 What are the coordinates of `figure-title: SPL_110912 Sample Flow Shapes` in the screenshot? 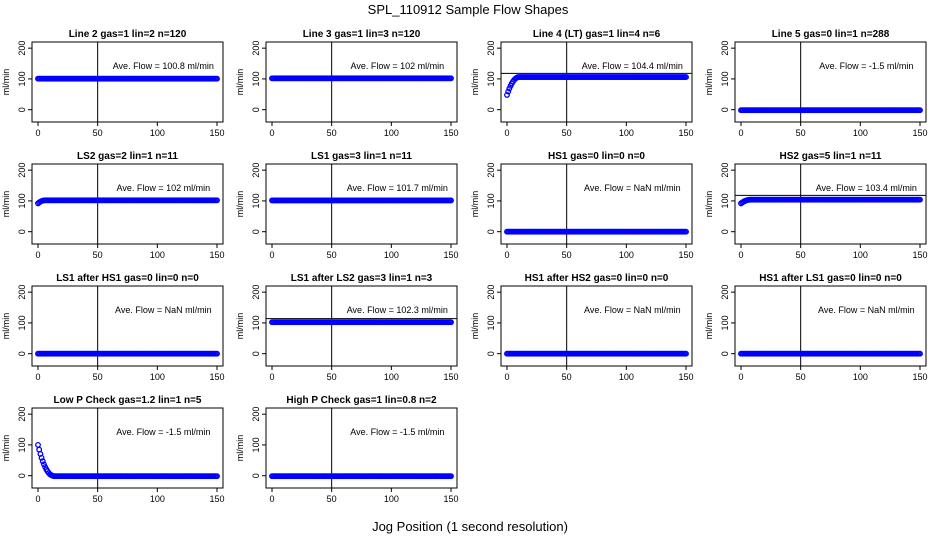 It's located at (468, 9).